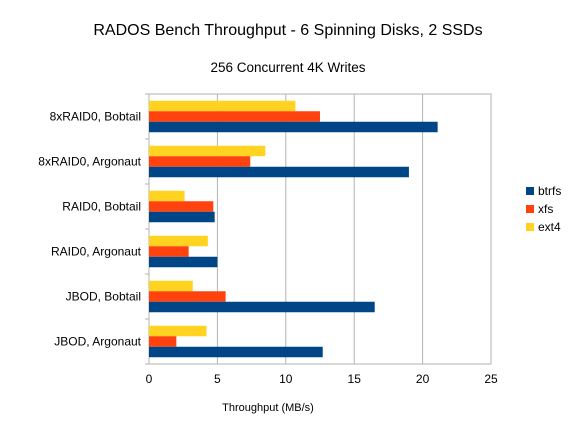 The height and width of the screenshot is (437, 576). What do you see at coordinates (149, 379) in the screenshot?
I see `x-tick-label: 0` at bounding box center [149, 379].